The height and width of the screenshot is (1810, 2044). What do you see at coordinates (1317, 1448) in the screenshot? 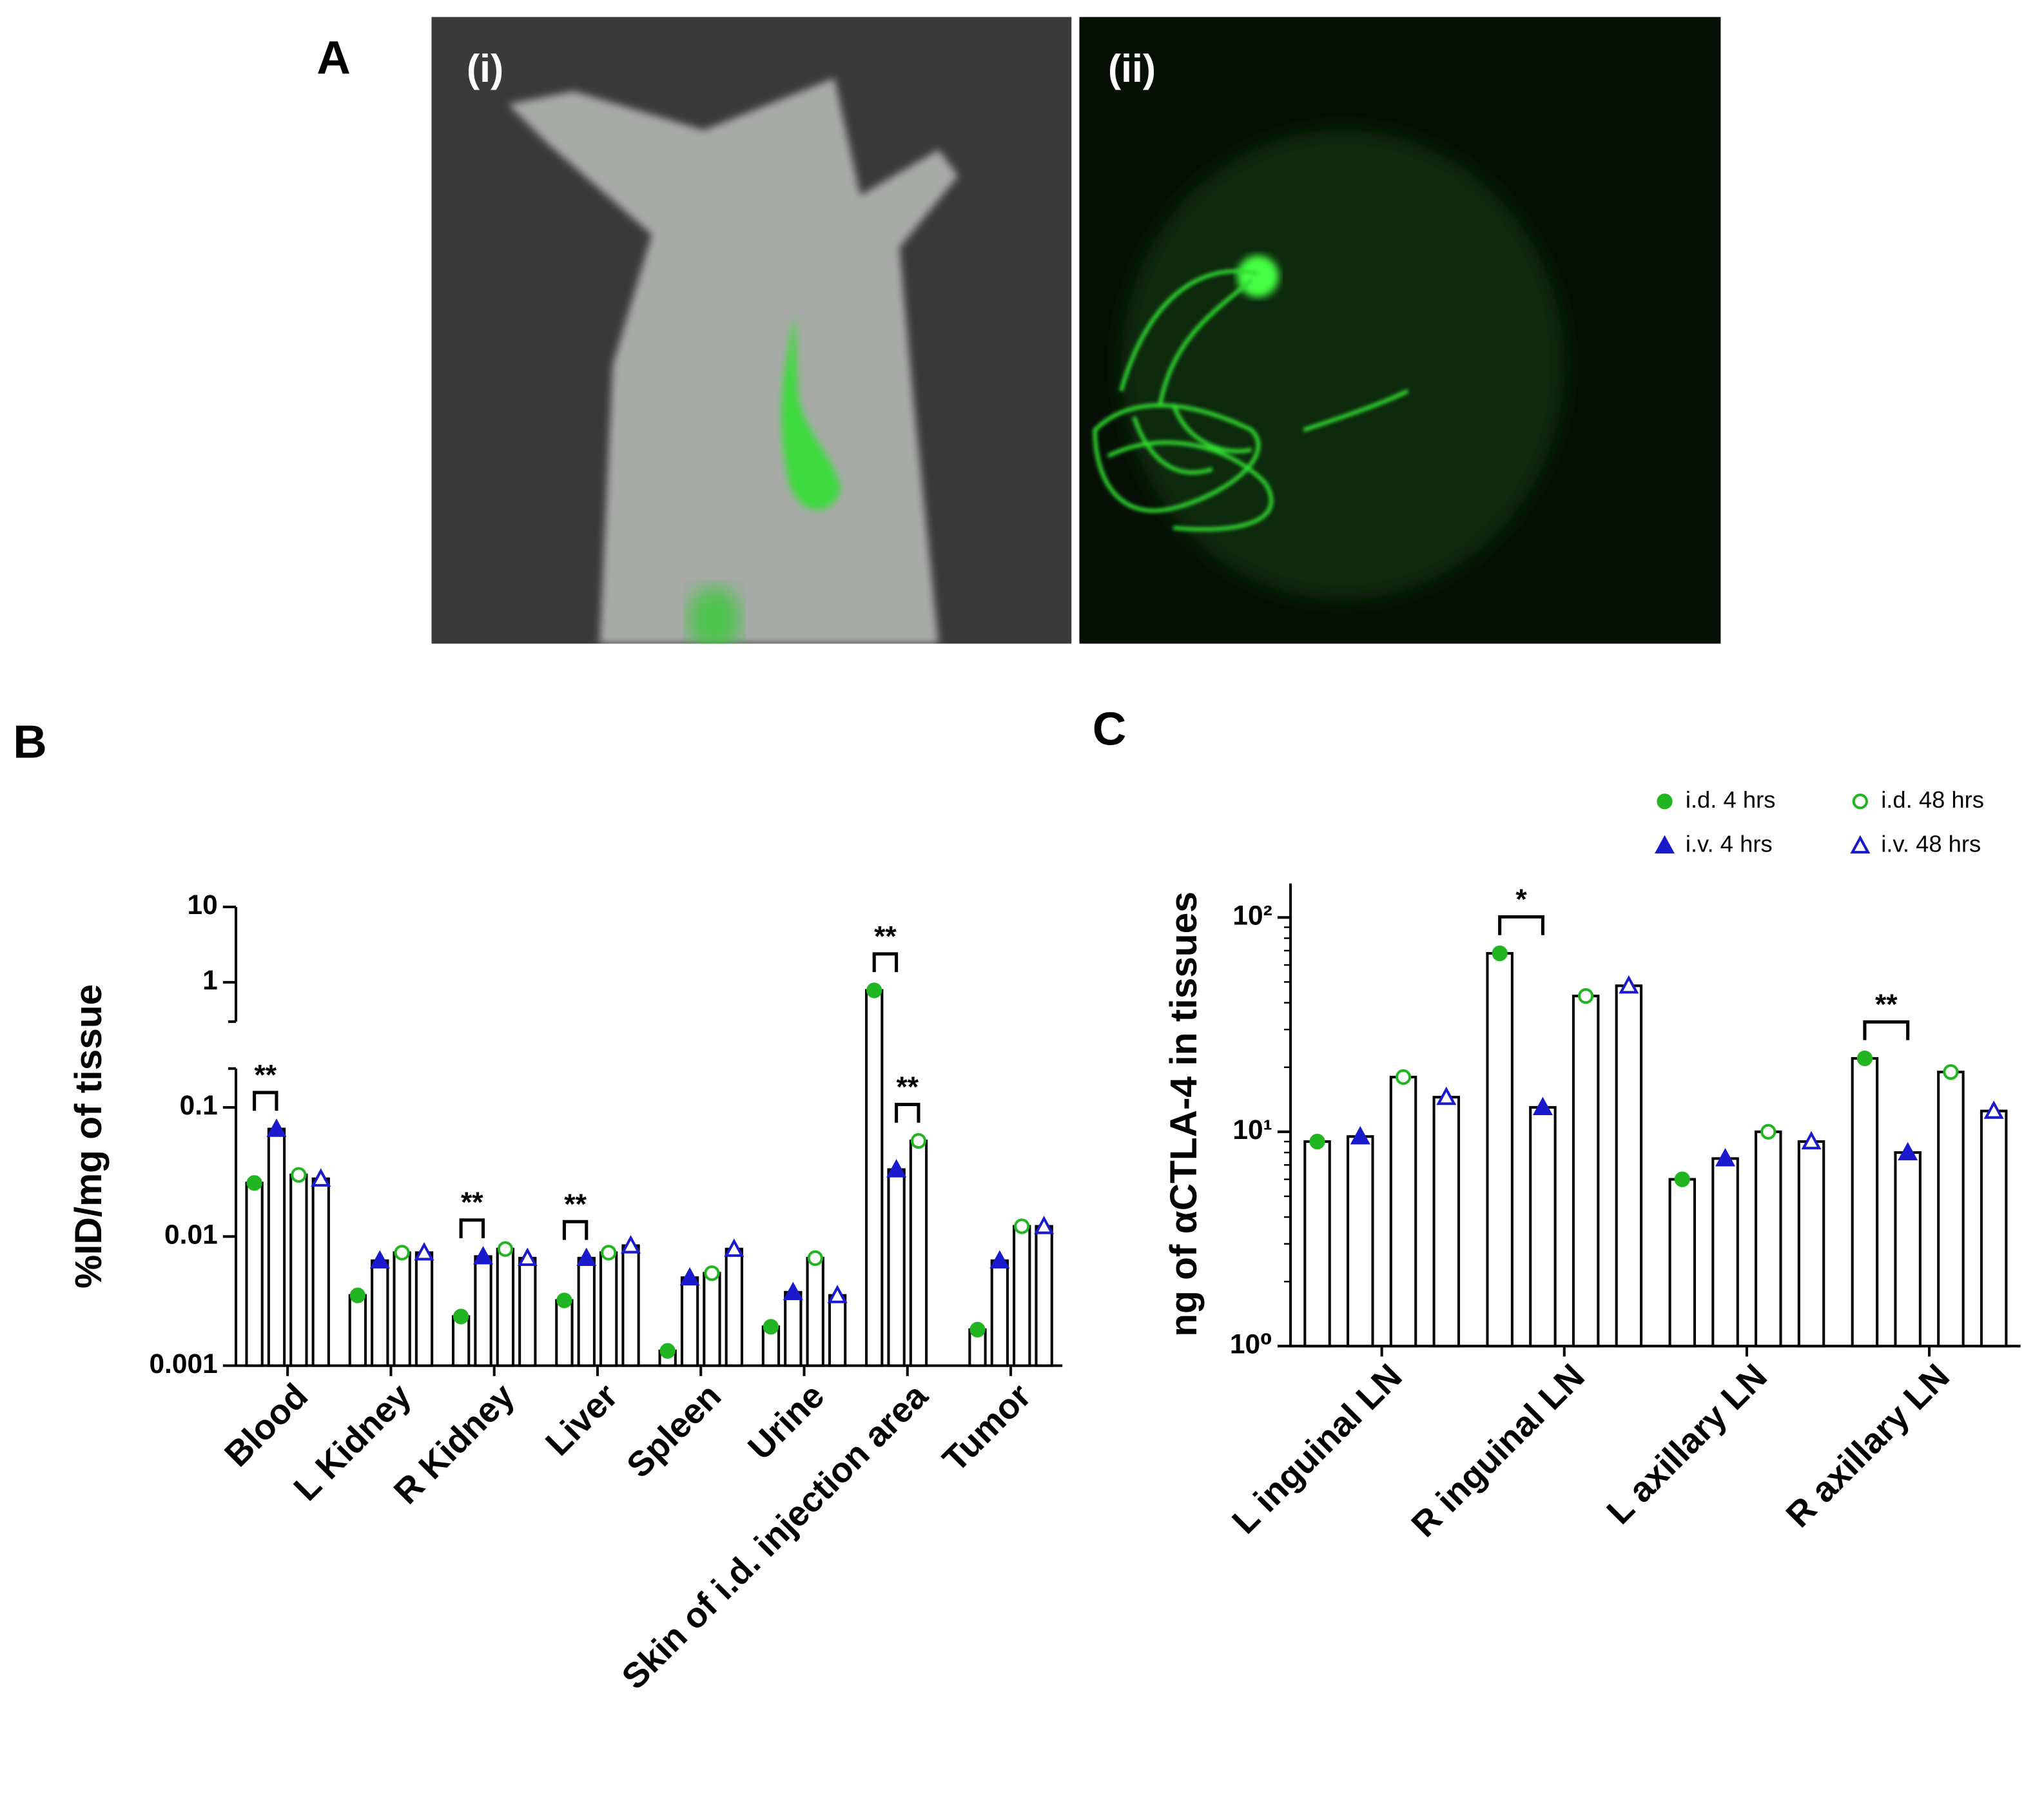
I see `x-tick-label: L inguinal LN` at bounding box center [1317, 1448].